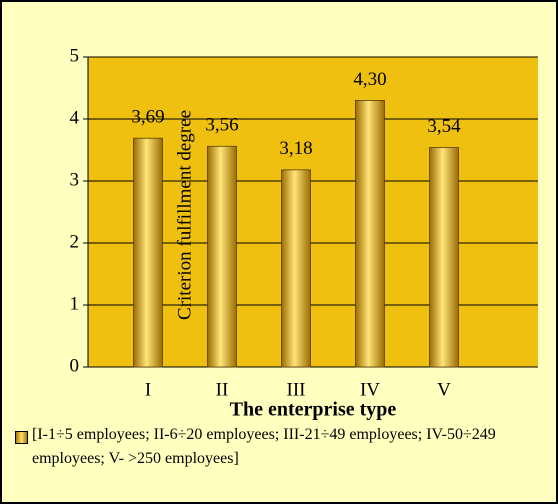 The image size is (558, 504). Describe the element at coordinates (295, 148) in the screenshot. I see `data-label: 3,18` at that location.